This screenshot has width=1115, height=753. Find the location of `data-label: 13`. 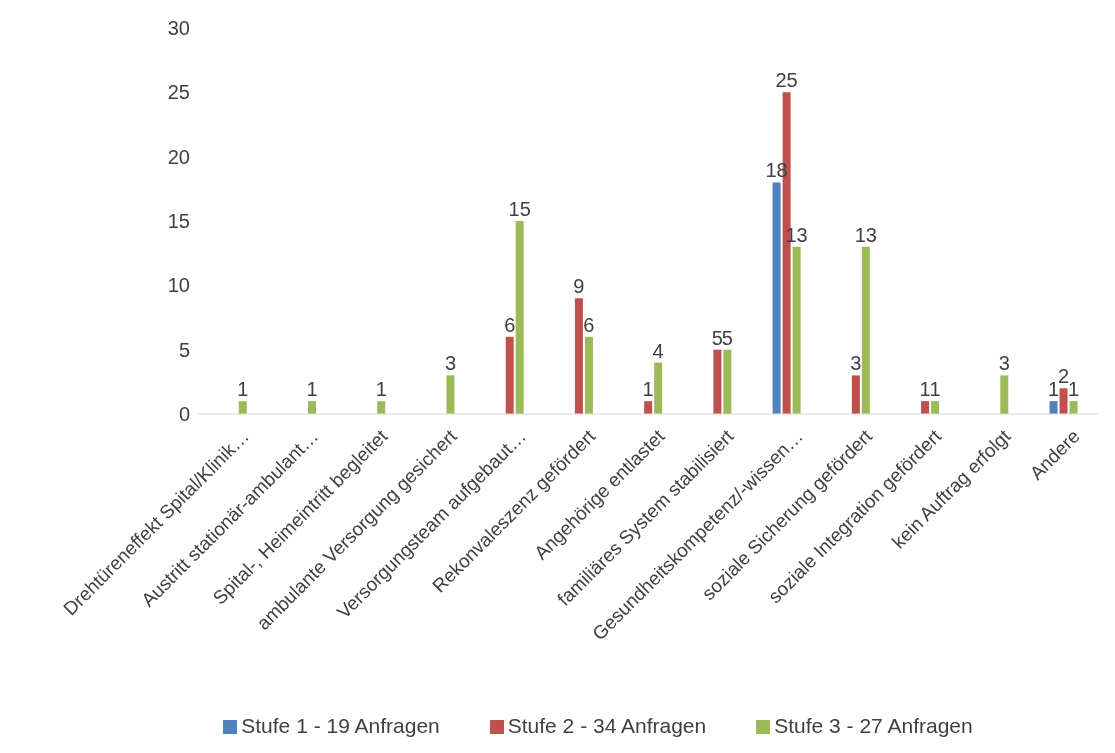

data-label: 13 is located at coordinates (865, 234).